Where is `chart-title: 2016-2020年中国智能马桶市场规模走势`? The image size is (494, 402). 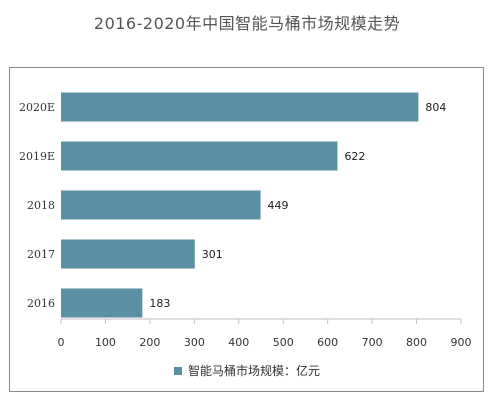
chart-title: 2016-2020年中国智能马桶市场规模走势 is located at coordinates (247, 23).